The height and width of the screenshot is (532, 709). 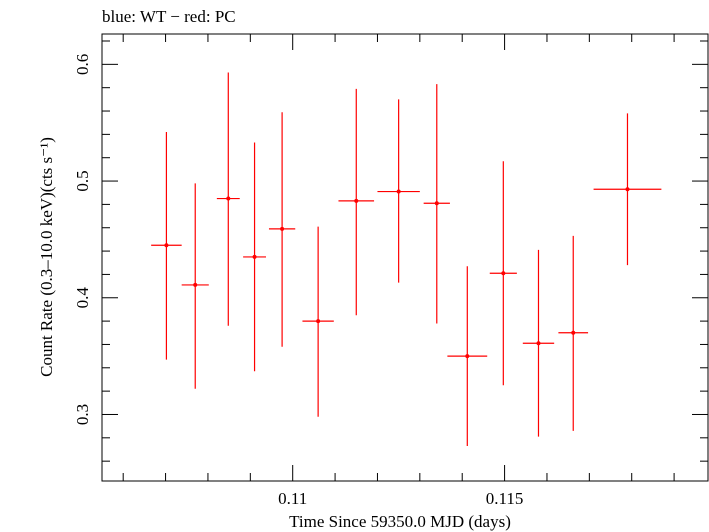 What do you see at coordinates (82, 414) in the screenshot?
I see `y-tick-label: 0.3` at bounding box center [82, 414].